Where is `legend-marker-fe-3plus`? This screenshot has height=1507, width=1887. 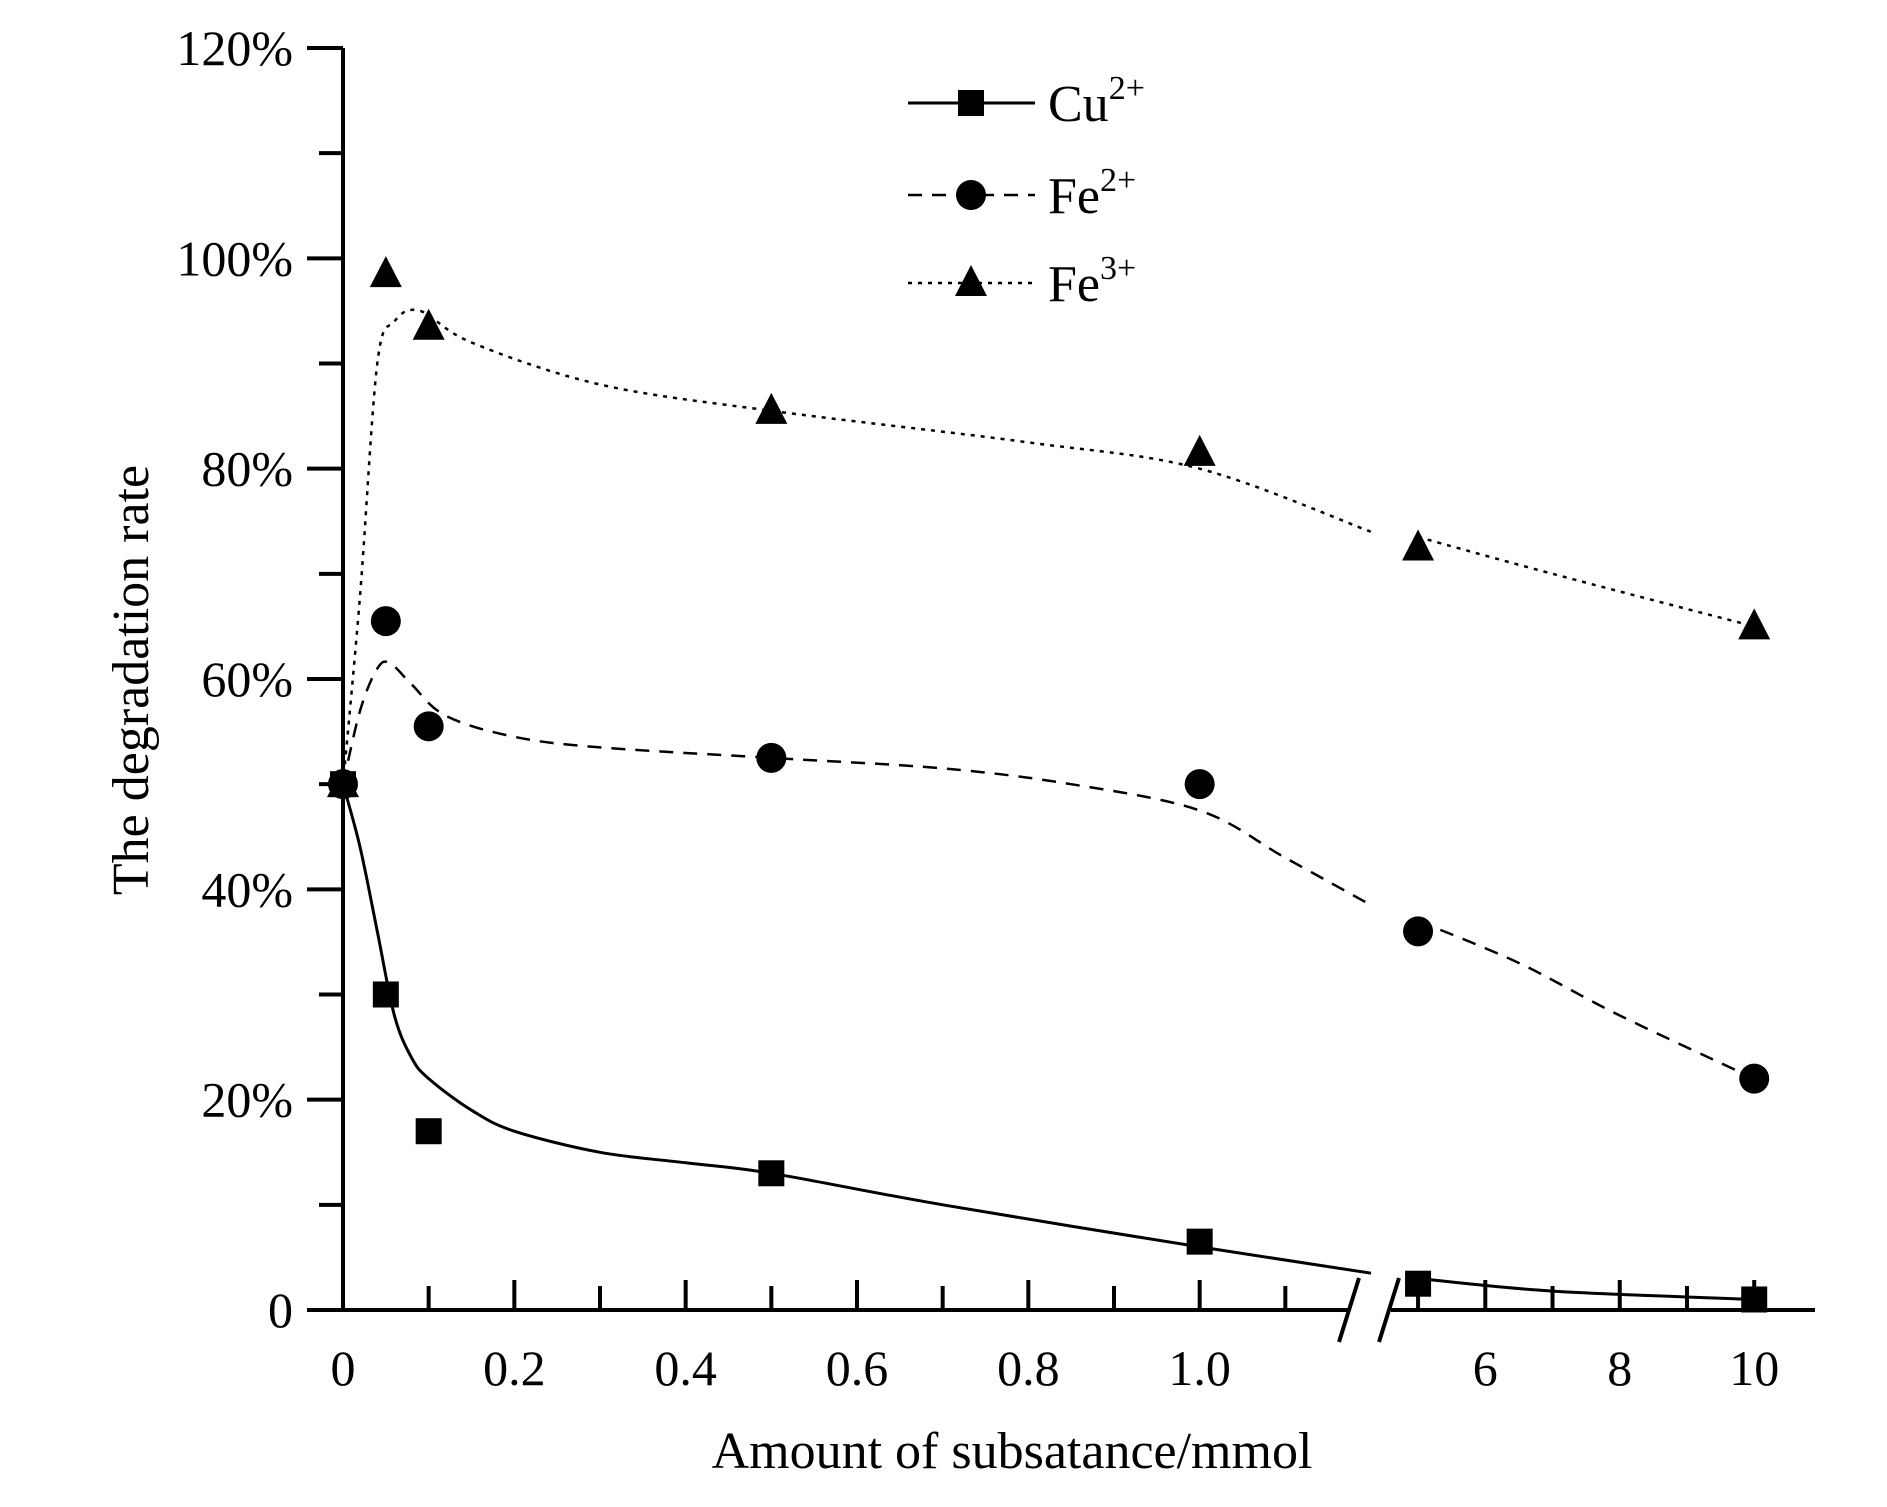
legend-marker-fe-3plus is located at coordinates (971, 280).